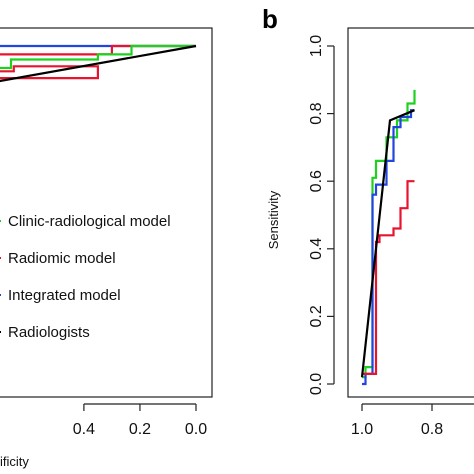  Describe the element at coordinates (140, 429) in the screenshot. I see `panel-a-x-tick-label: 0.2` at that location.